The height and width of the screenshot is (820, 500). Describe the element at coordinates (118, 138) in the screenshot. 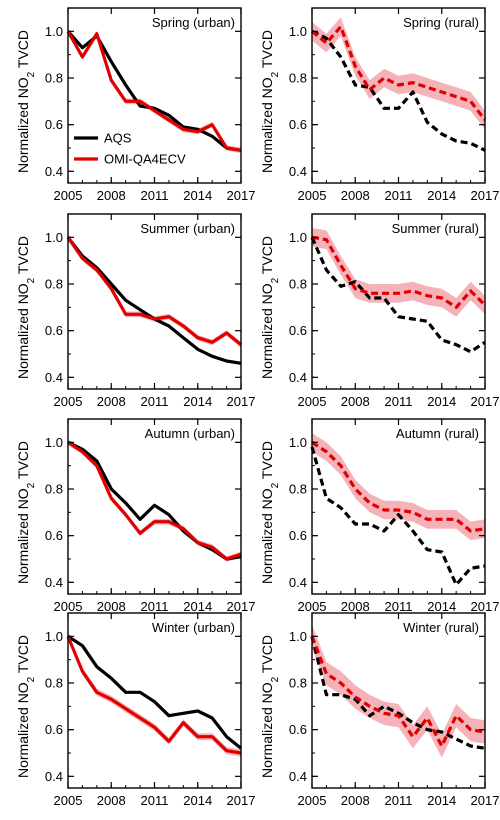

I see `legend-label: AQS` at that location.